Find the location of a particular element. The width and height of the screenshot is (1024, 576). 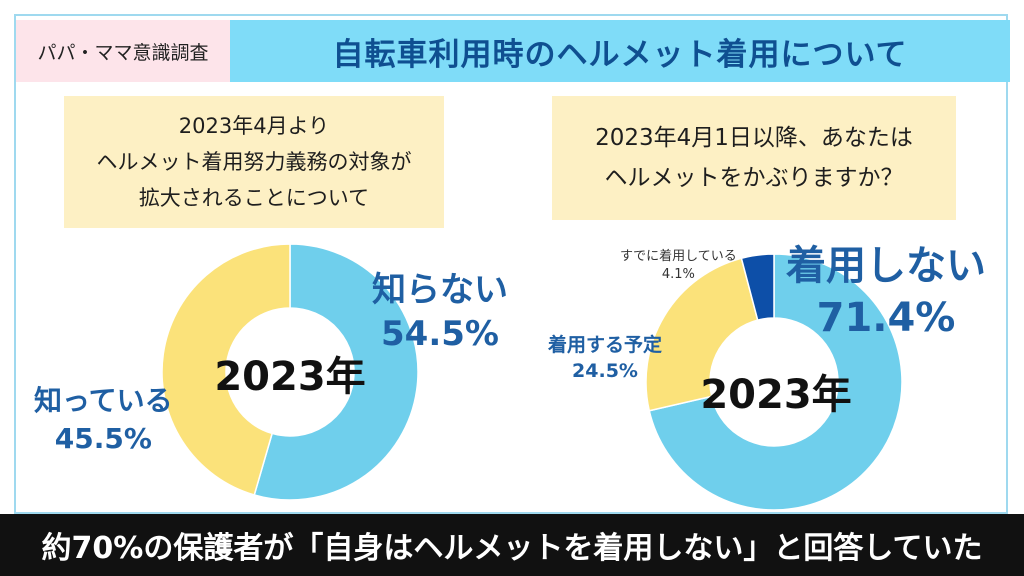

slice-label-unaware: 知らない 54.5% is located at coordinates (440, 312).